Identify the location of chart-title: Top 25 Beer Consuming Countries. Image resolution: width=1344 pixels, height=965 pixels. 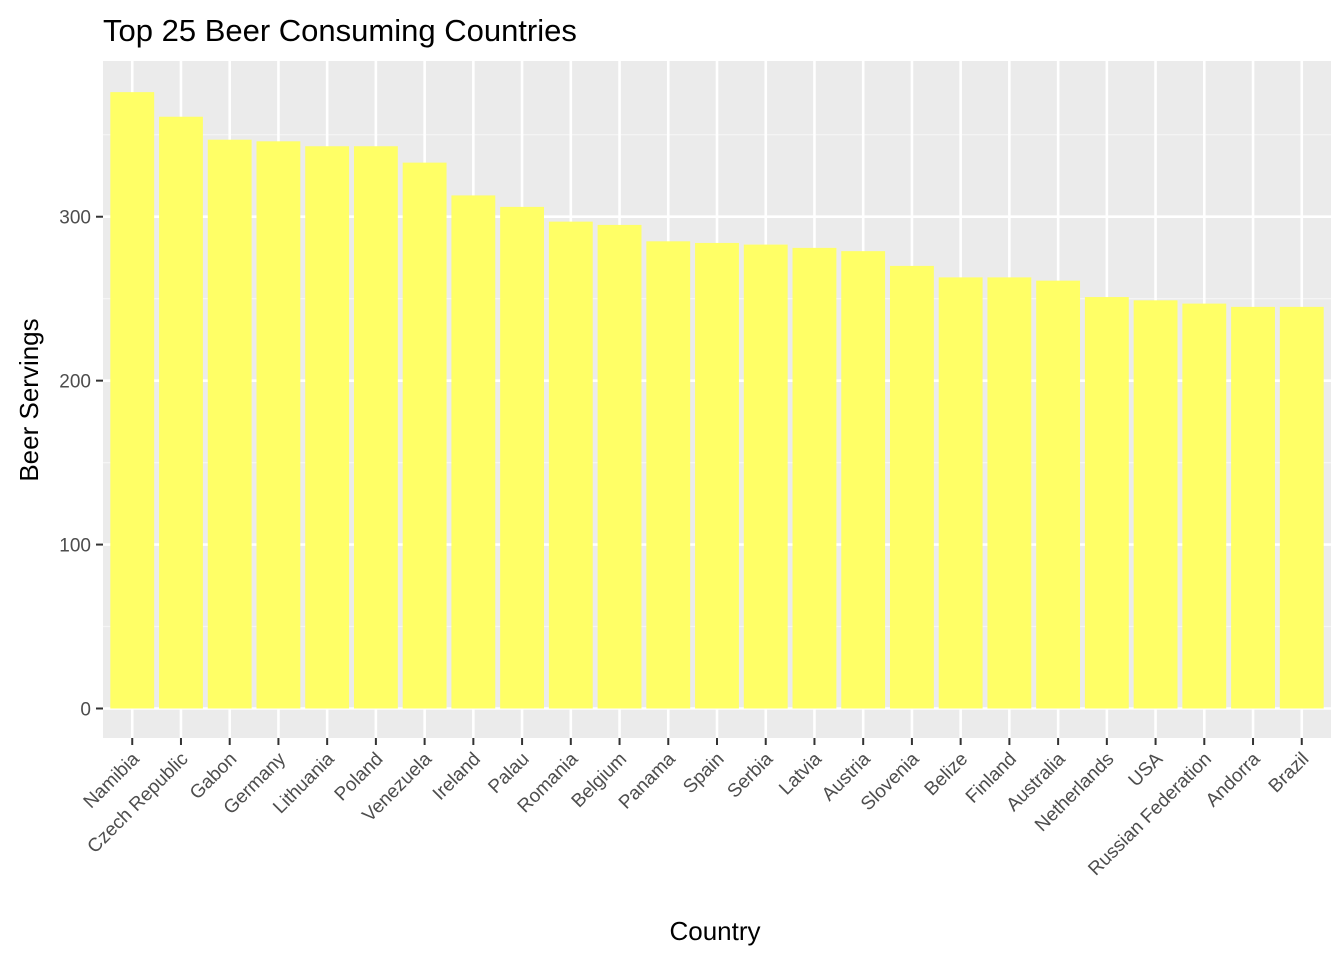
(340, 30).